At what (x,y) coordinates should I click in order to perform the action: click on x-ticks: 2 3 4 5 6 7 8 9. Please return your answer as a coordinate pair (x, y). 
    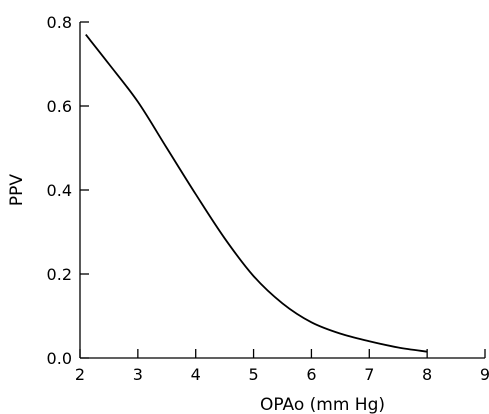
    Looking at the image, I should click on (282, 366).